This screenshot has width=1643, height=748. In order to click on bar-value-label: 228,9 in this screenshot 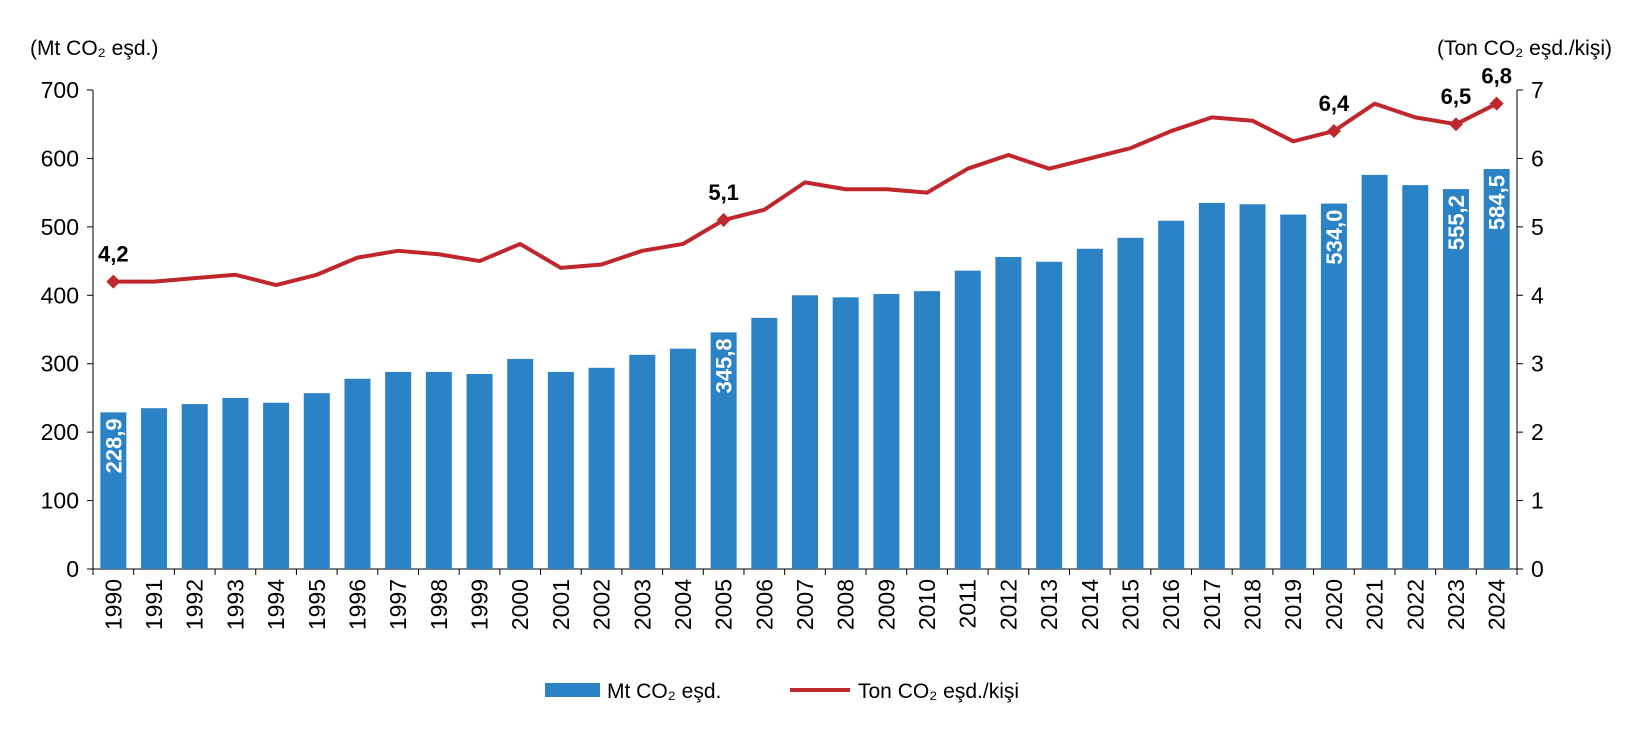, I will do `click(113, 445)`.